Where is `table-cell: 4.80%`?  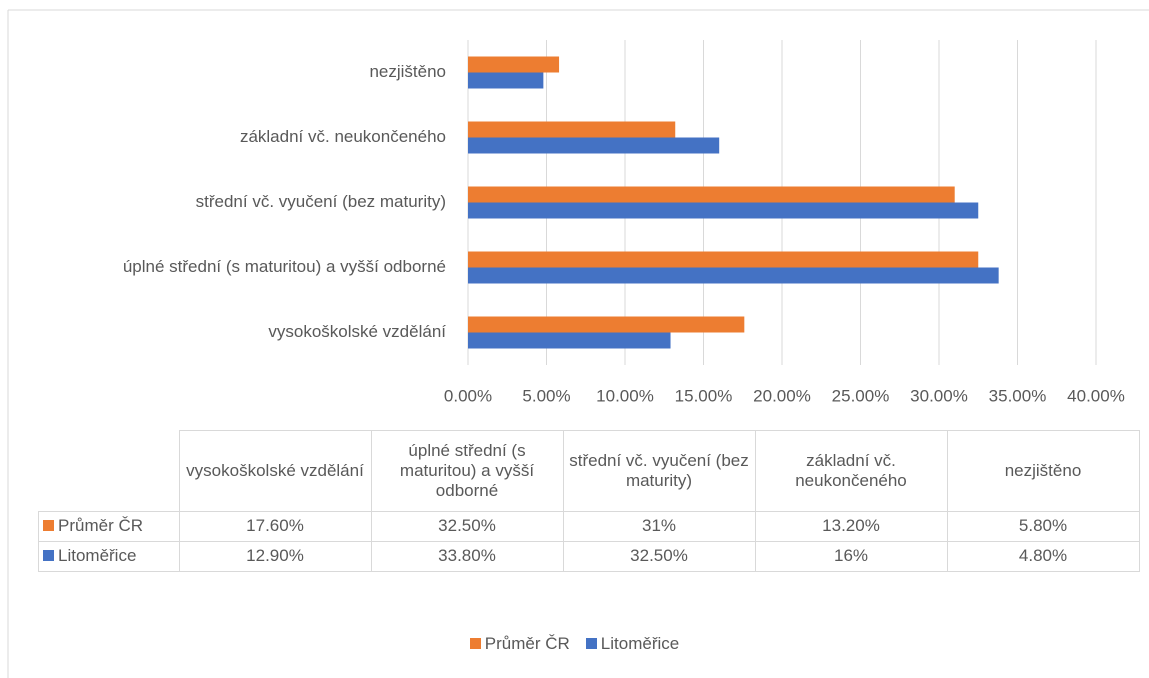 table-cell: 4.80% is located at coordinates (1043, 556).